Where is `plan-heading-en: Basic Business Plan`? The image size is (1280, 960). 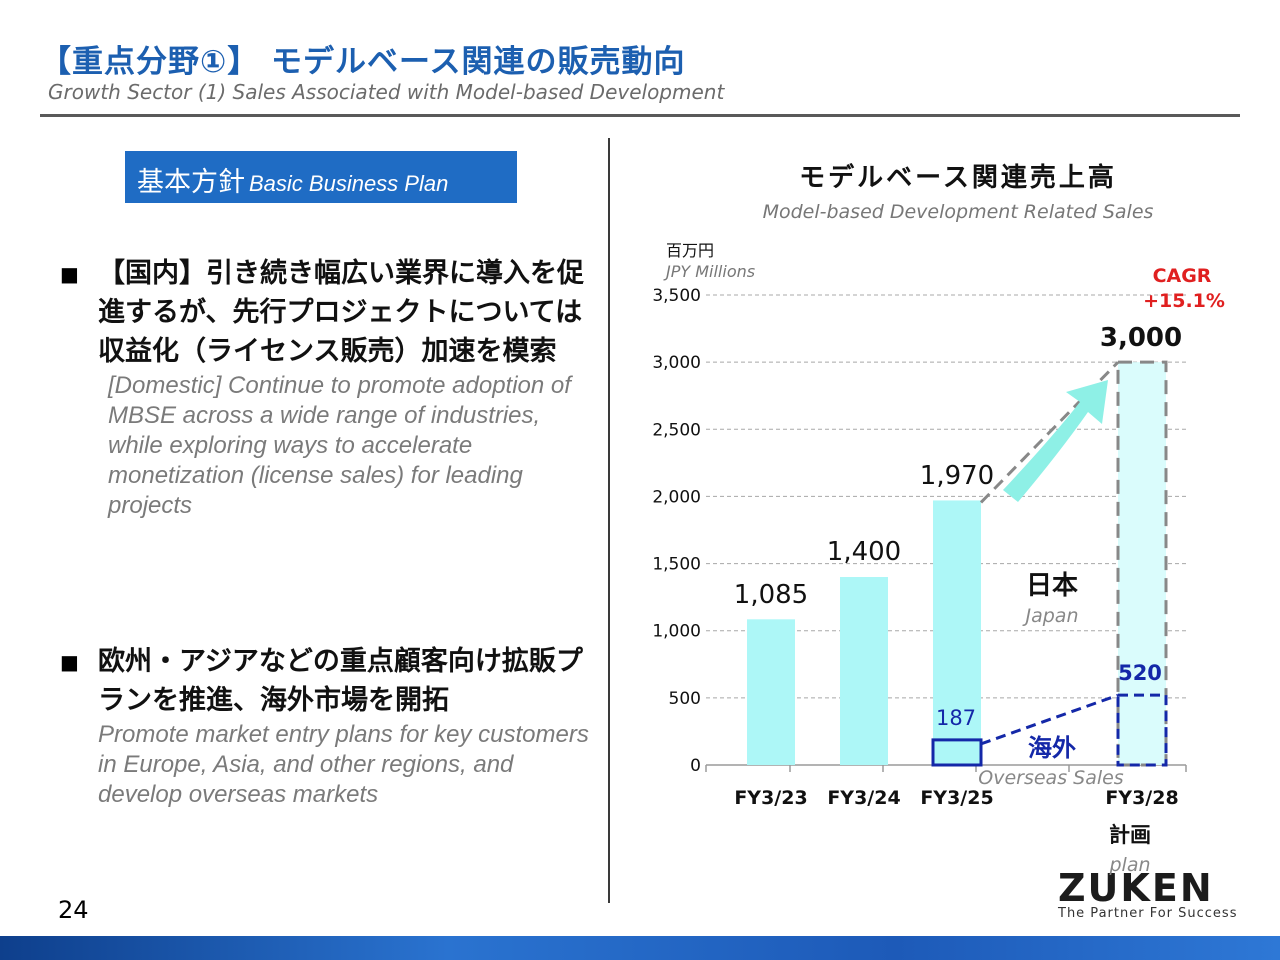 plan-heading-en: Basic Business Plan is located at coordinates (349, 183).